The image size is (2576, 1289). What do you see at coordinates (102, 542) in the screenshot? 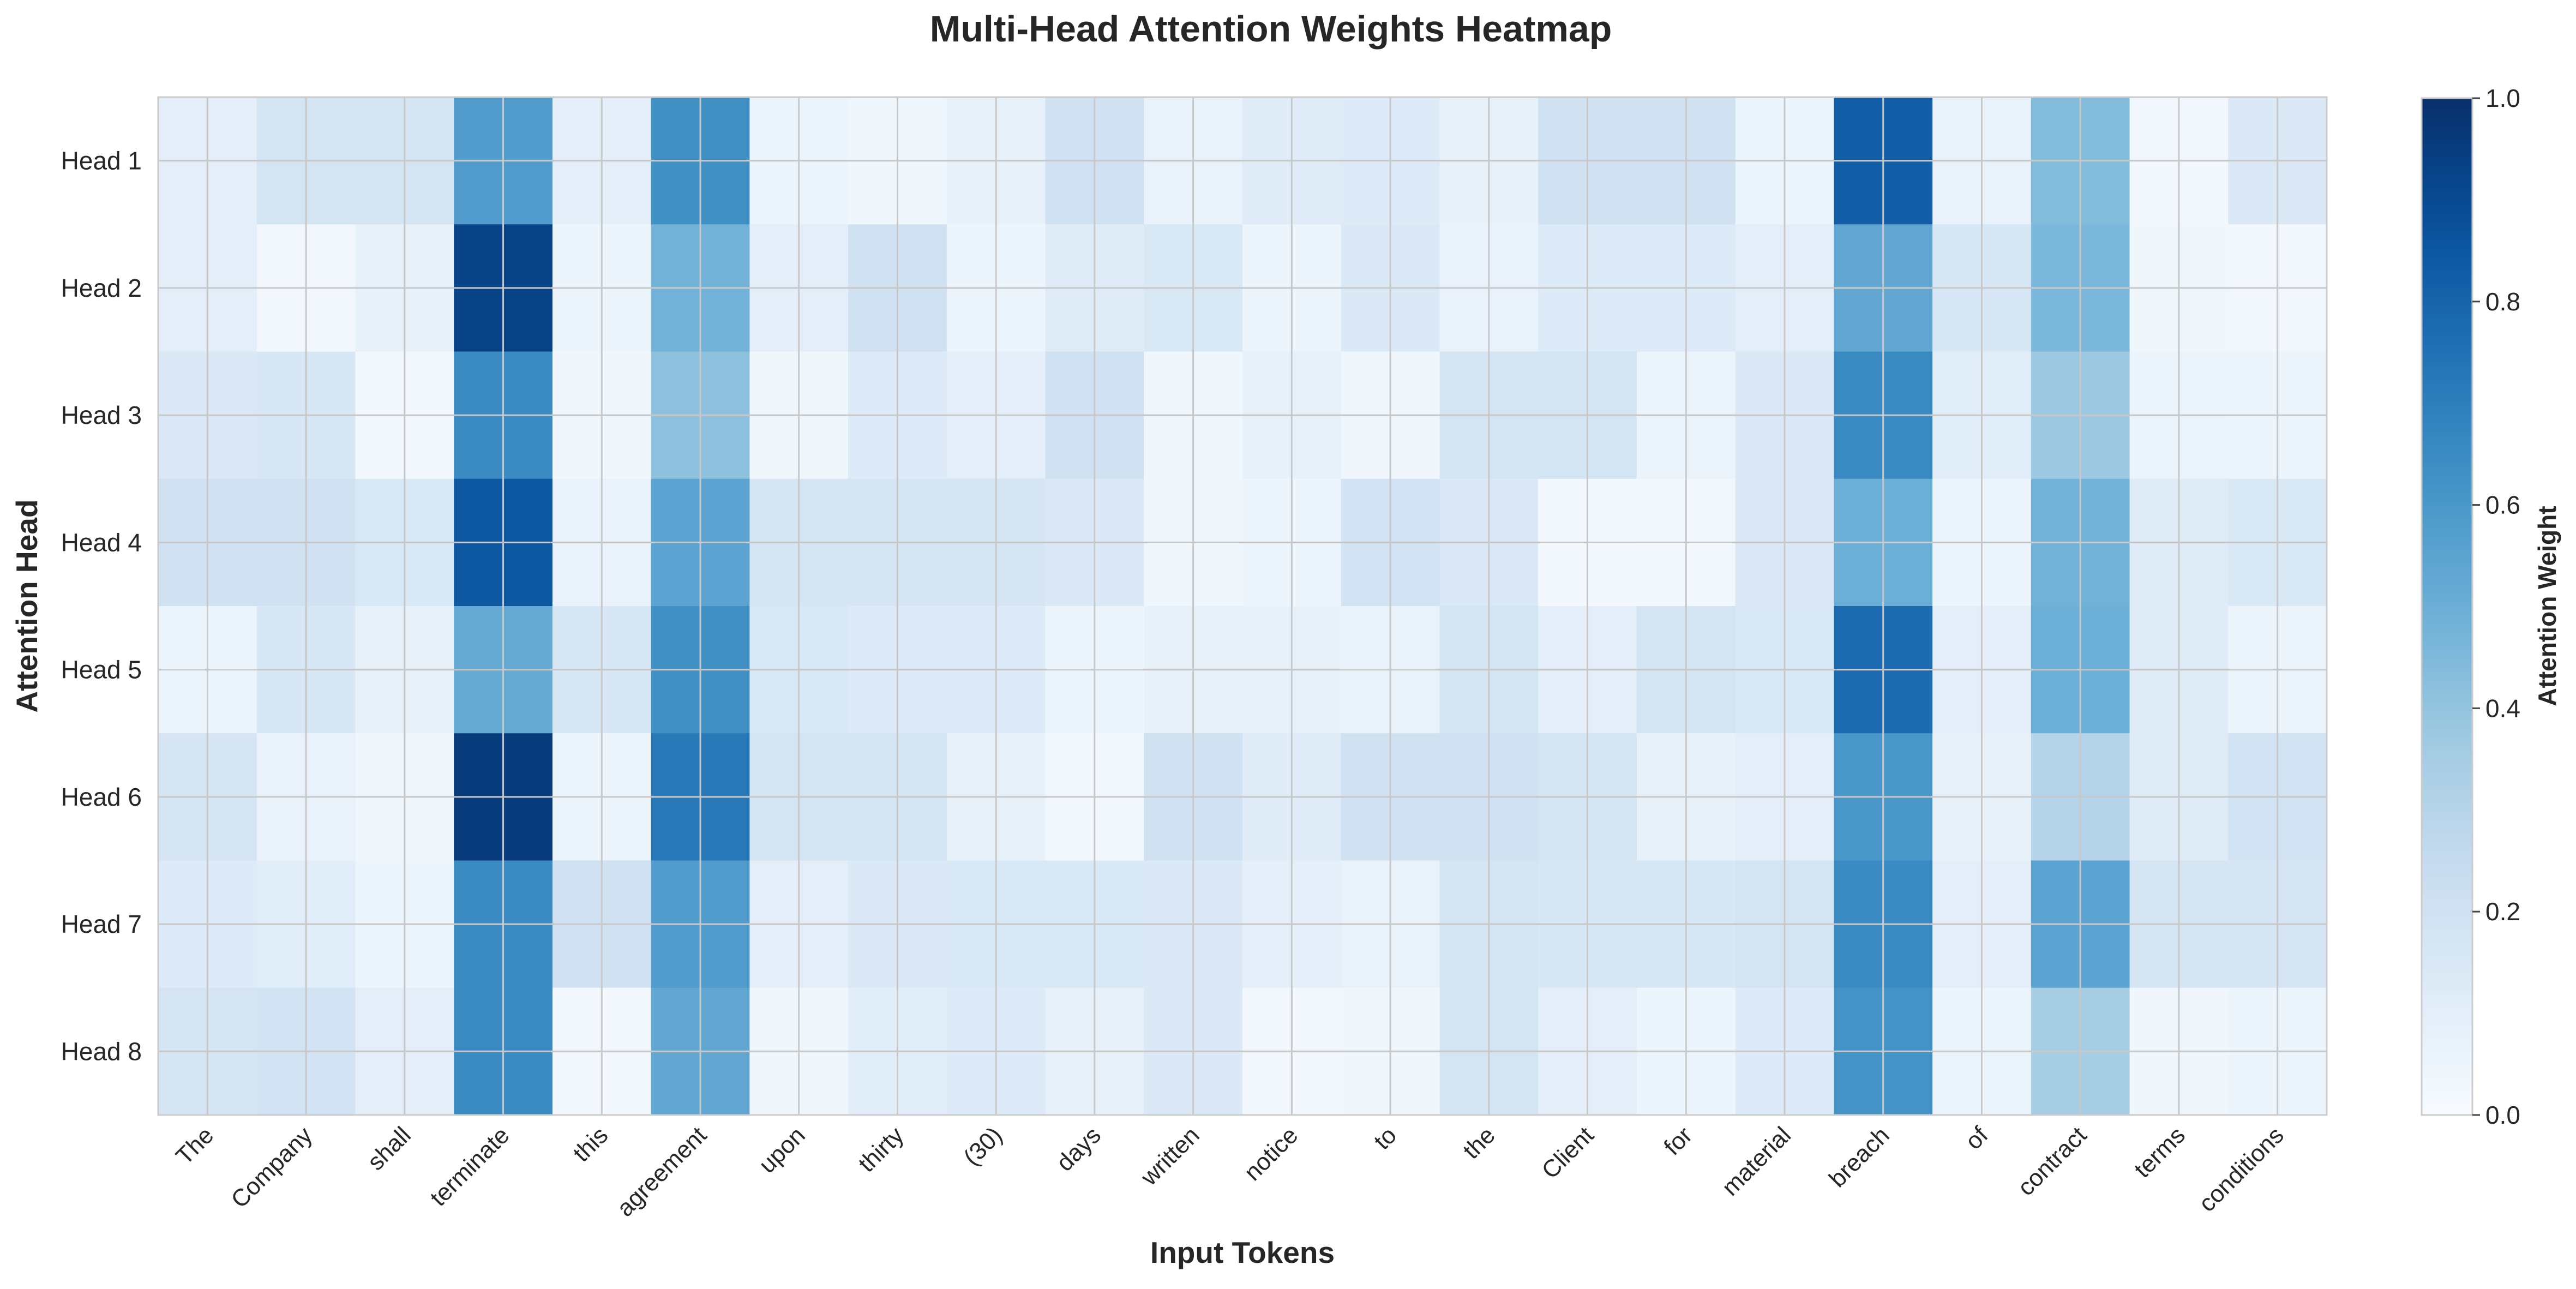
I see `y-tick-label: Head 4` at bounding box center [102, 542].